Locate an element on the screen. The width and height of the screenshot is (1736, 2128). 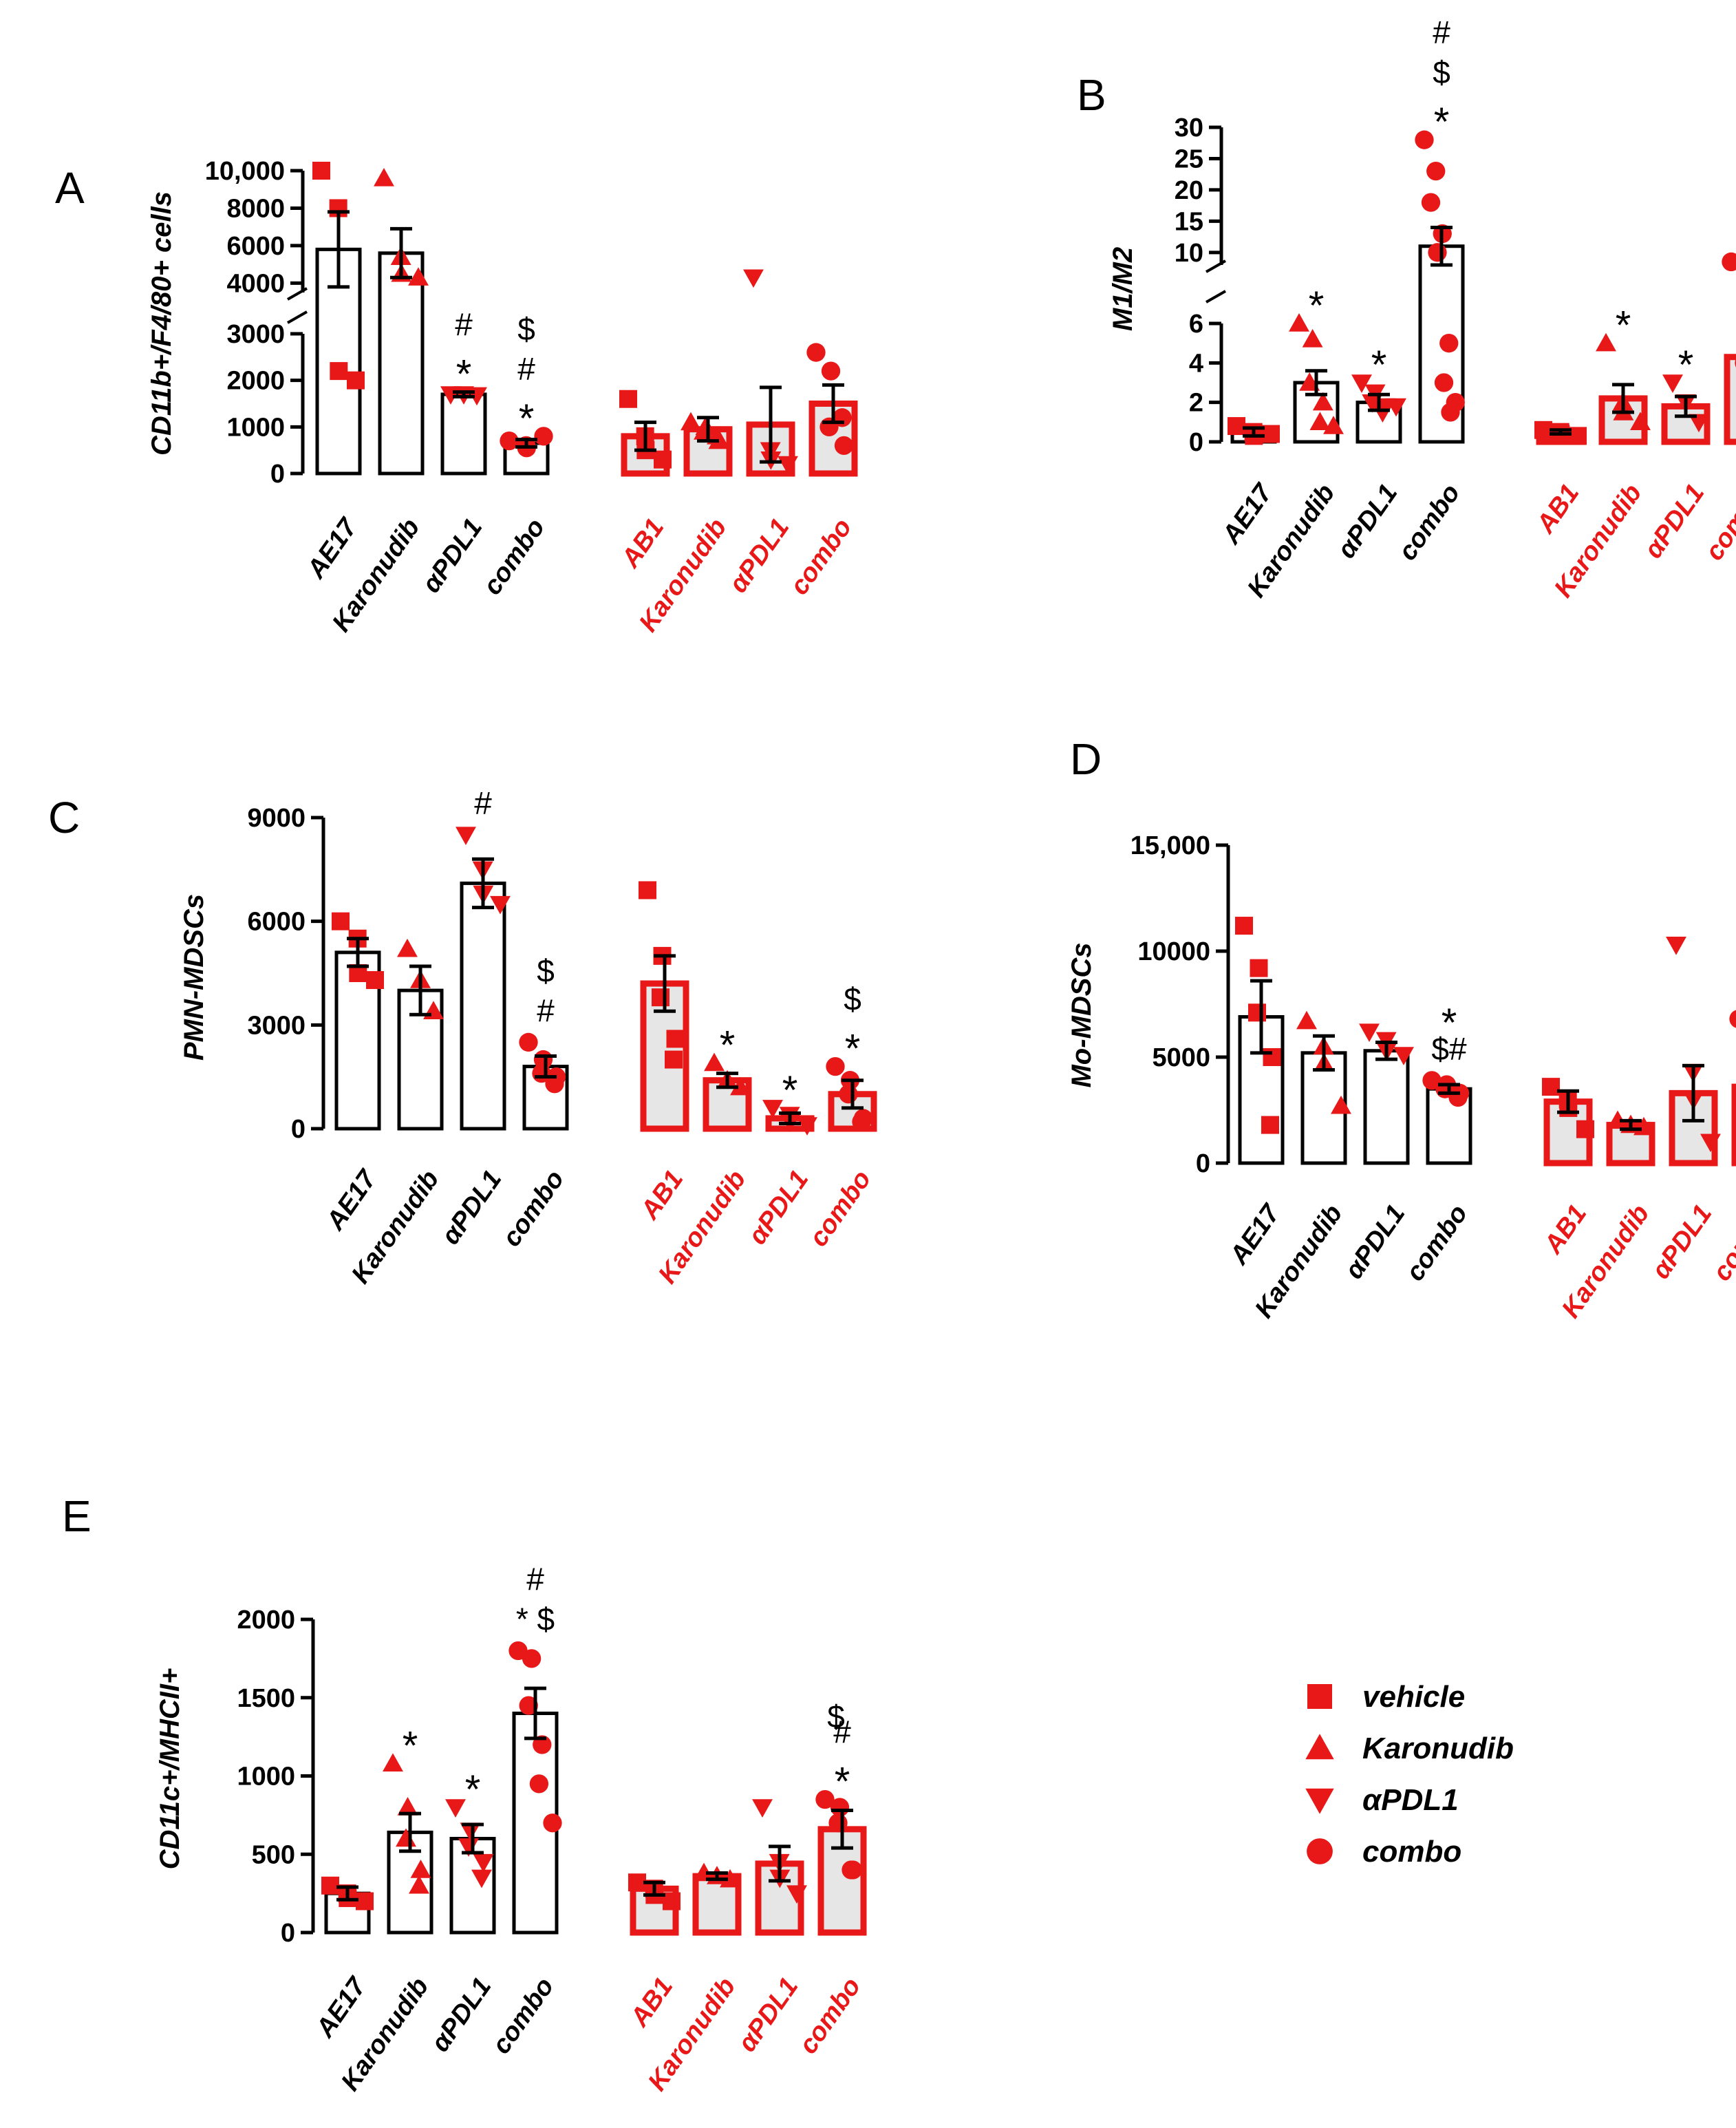
y-tick-label: 10000 is located at coordinates (1173, 951).